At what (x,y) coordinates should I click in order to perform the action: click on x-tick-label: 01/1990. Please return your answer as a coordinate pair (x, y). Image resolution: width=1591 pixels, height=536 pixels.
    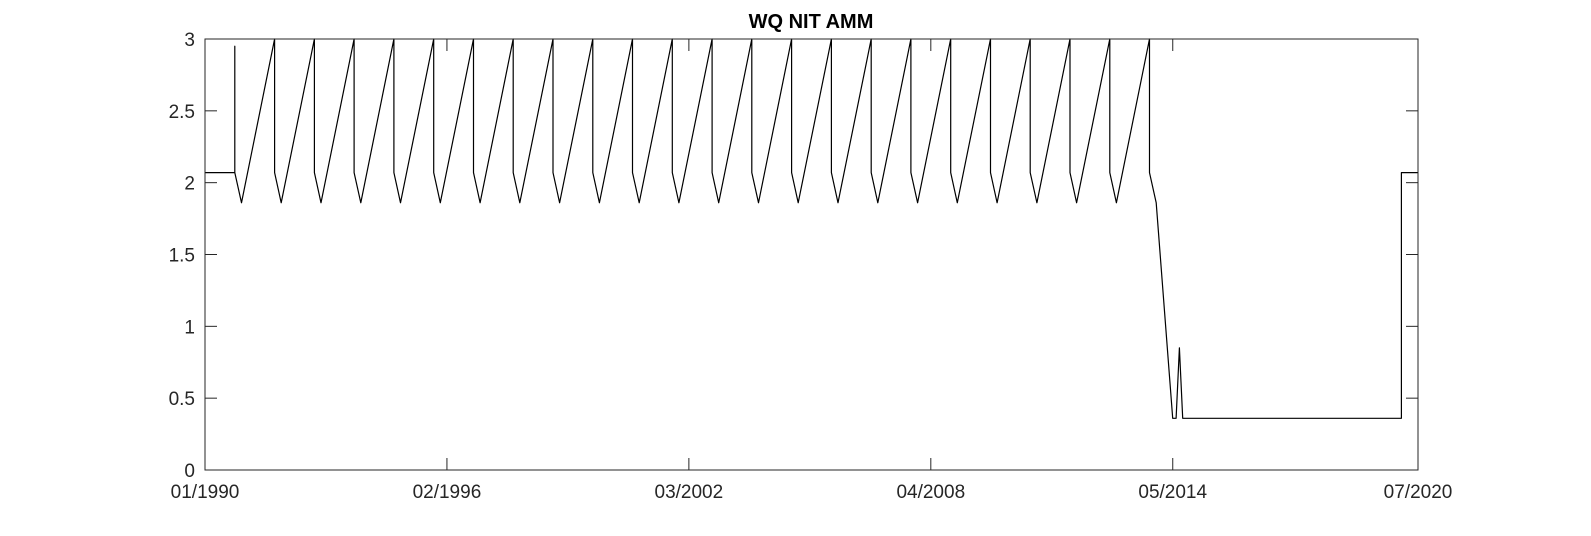
    Looking at the image, I should click on (205, 492).